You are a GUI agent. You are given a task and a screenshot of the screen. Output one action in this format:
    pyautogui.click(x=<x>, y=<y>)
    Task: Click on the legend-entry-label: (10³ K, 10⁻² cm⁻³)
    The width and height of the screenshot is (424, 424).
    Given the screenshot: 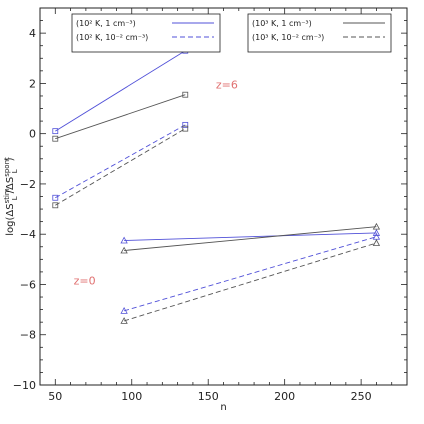 What is the action you would take?
    pyautogui.click(x=288, y=37)
    